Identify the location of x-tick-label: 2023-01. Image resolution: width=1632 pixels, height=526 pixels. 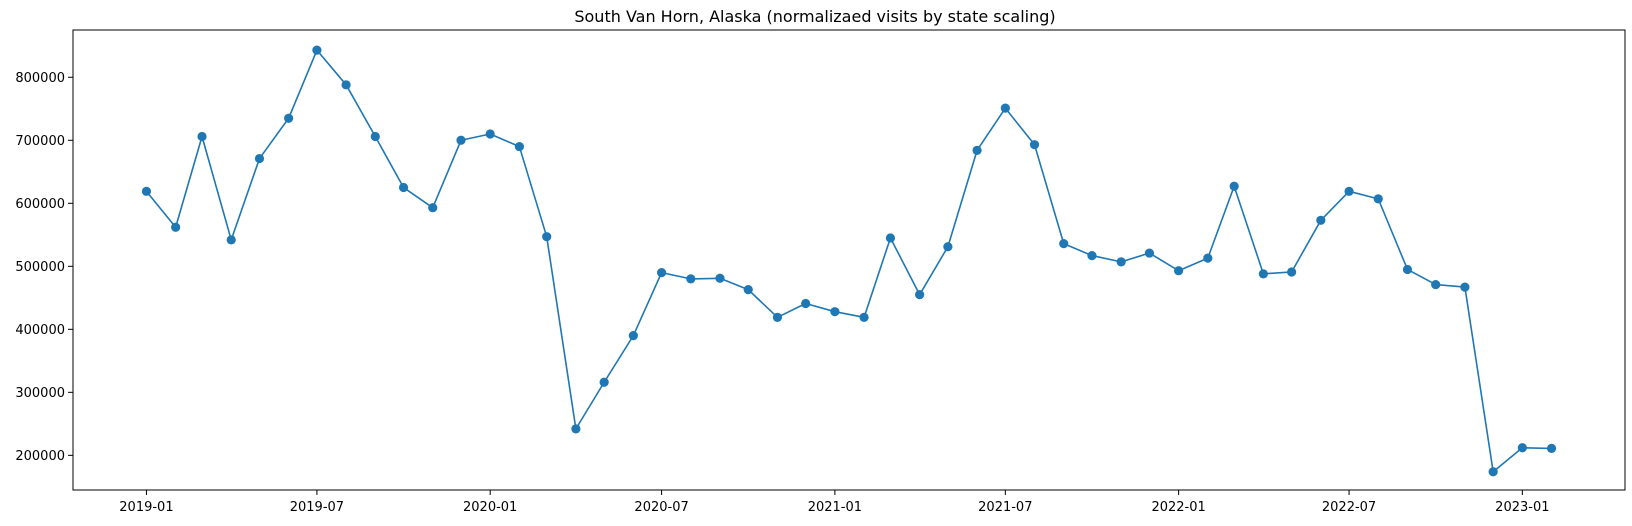
(1522, 507).